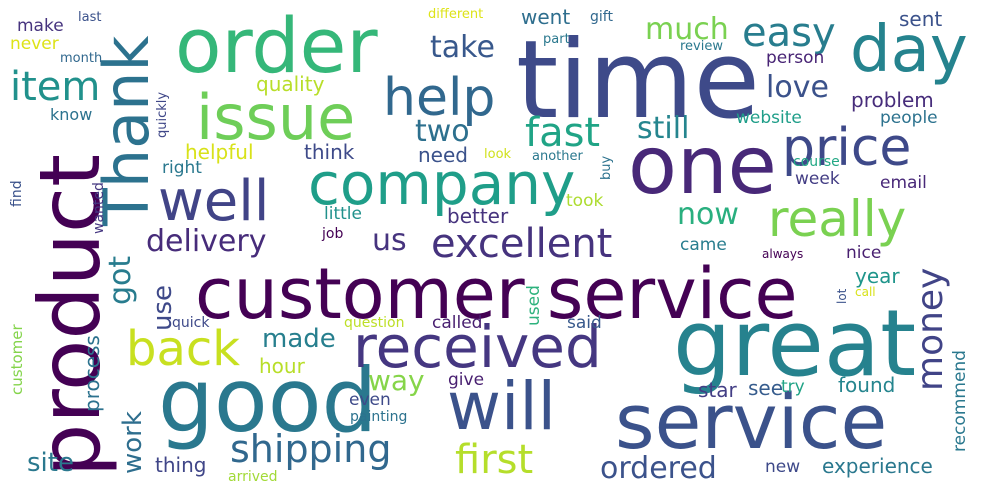  What do you see at coordinates (795, 343) in the screenshot?
I see `word-great: great` at bounding box center [795, 343].